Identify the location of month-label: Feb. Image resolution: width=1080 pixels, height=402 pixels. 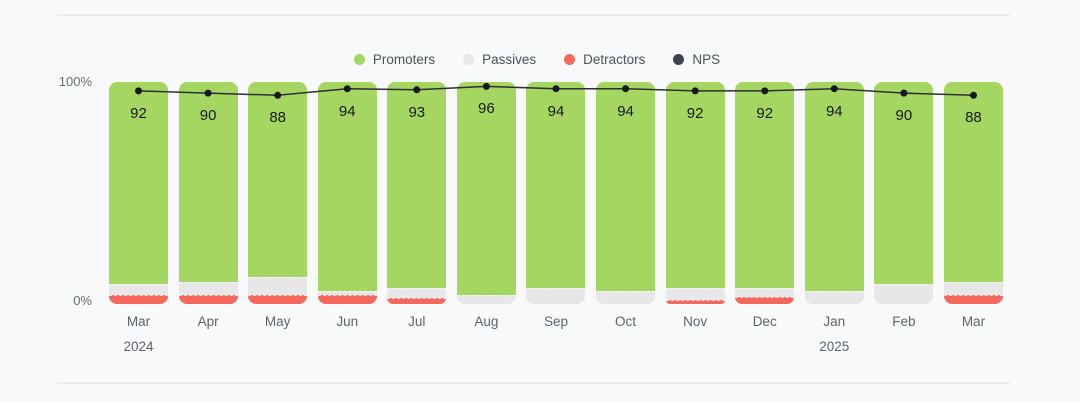
(904, 321).